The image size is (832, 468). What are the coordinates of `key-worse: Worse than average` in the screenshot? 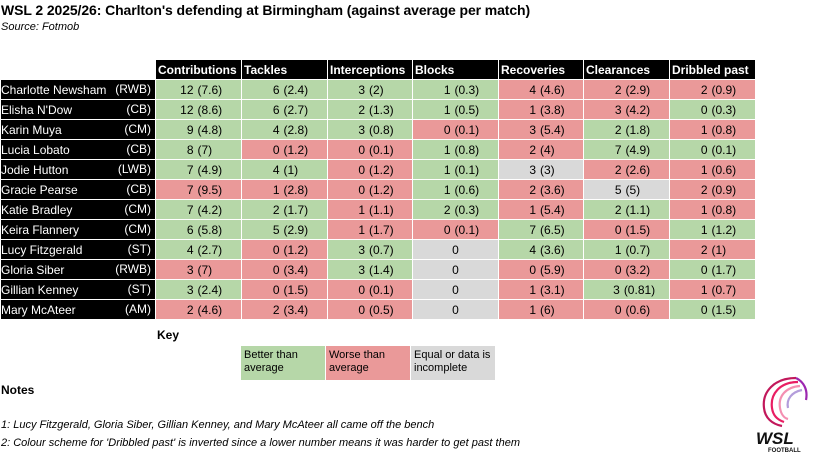 It's located at (368, 363).